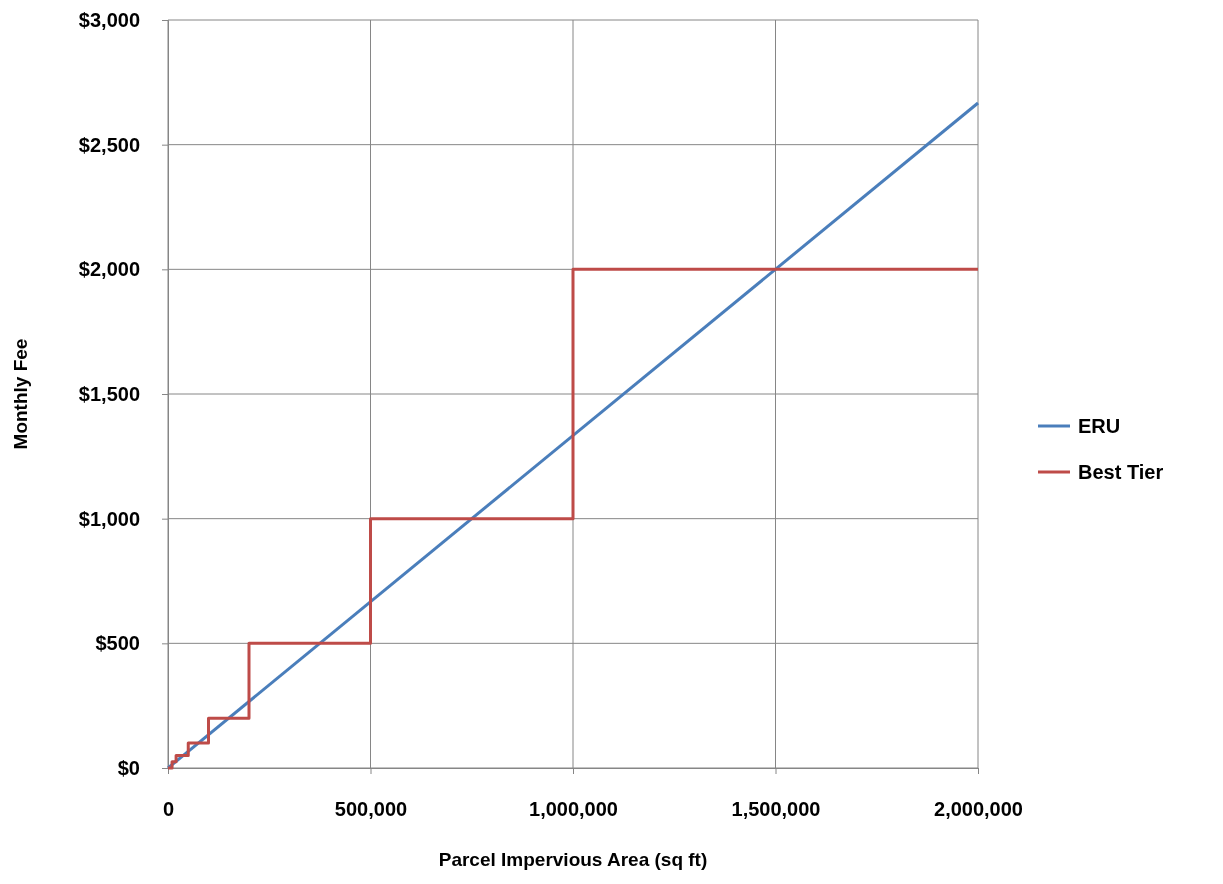 The width and height of the screenshot is (1223, 884). Describe the element at coordinates (117, 643) in the screenshot. I see `y-tick-label: $500` at that location.